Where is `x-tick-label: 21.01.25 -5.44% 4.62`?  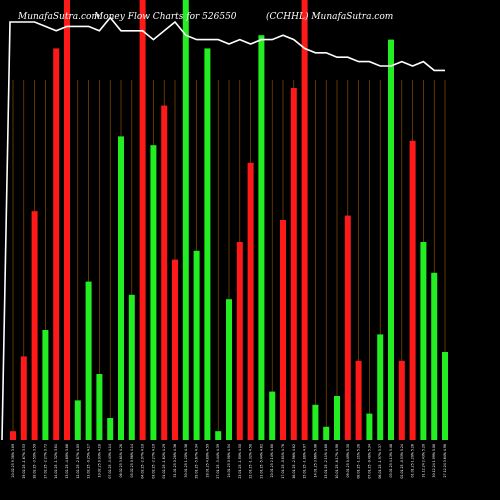
x-tick-label: 21.01.25 -5.44% 4.62 is located at coordinates (261, 461).